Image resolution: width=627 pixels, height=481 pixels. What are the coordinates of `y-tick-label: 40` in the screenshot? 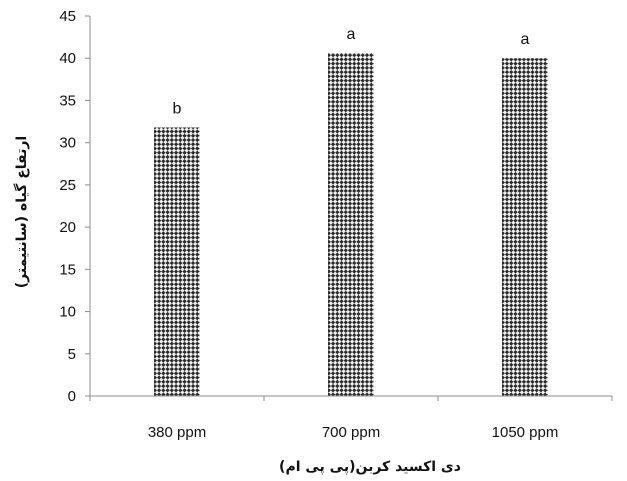 It's located at (67, 58).